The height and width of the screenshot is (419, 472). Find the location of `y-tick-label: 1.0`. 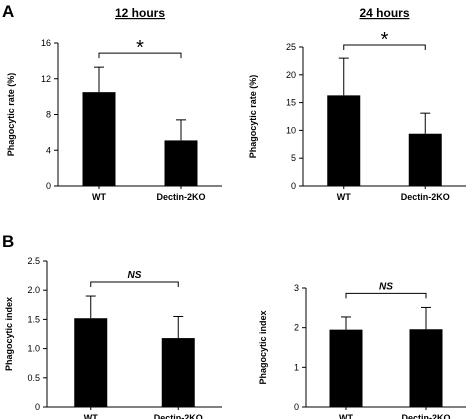

y-tick-label: 1.0 is located at coordinates (33, 349).